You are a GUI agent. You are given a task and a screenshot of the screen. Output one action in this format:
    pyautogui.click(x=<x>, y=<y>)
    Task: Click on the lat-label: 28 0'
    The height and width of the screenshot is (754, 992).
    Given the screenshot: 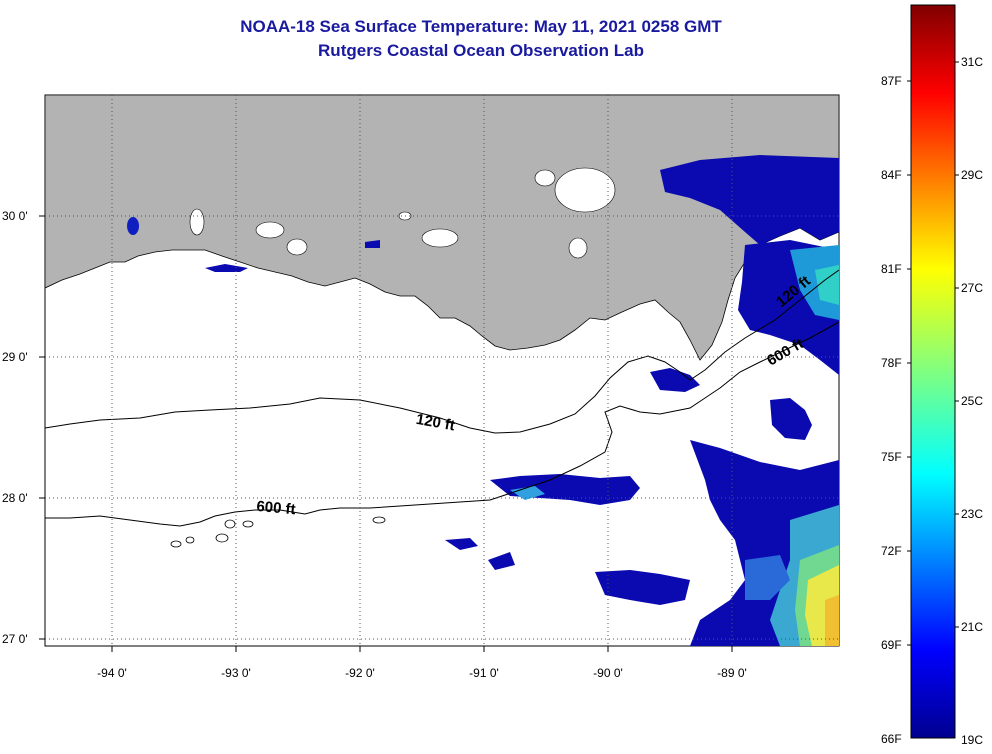 What is the action you would take?
    pyautogui.click(x=15, y=498)
    